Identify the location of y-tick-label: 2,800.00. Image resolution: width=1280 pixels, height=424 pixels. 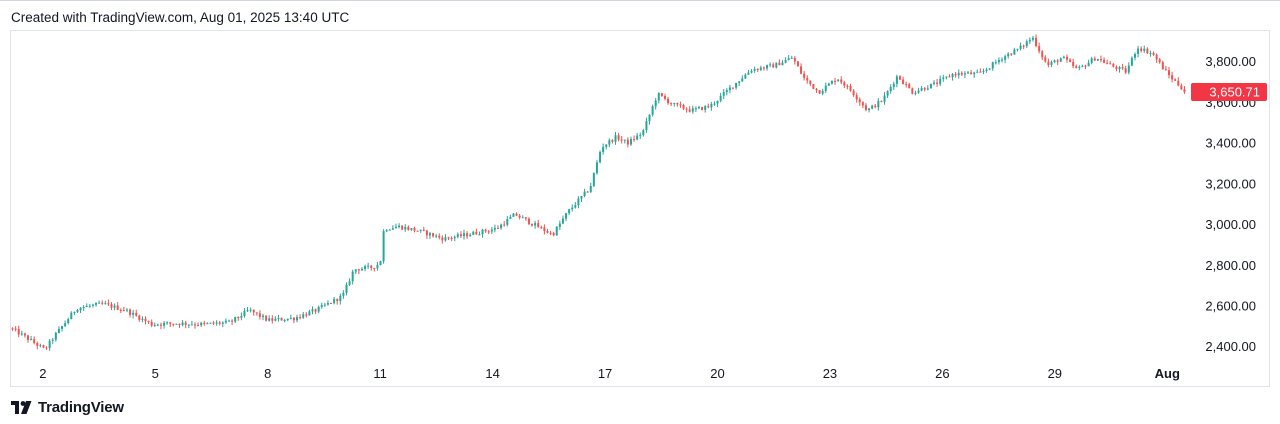
(1230, 265).